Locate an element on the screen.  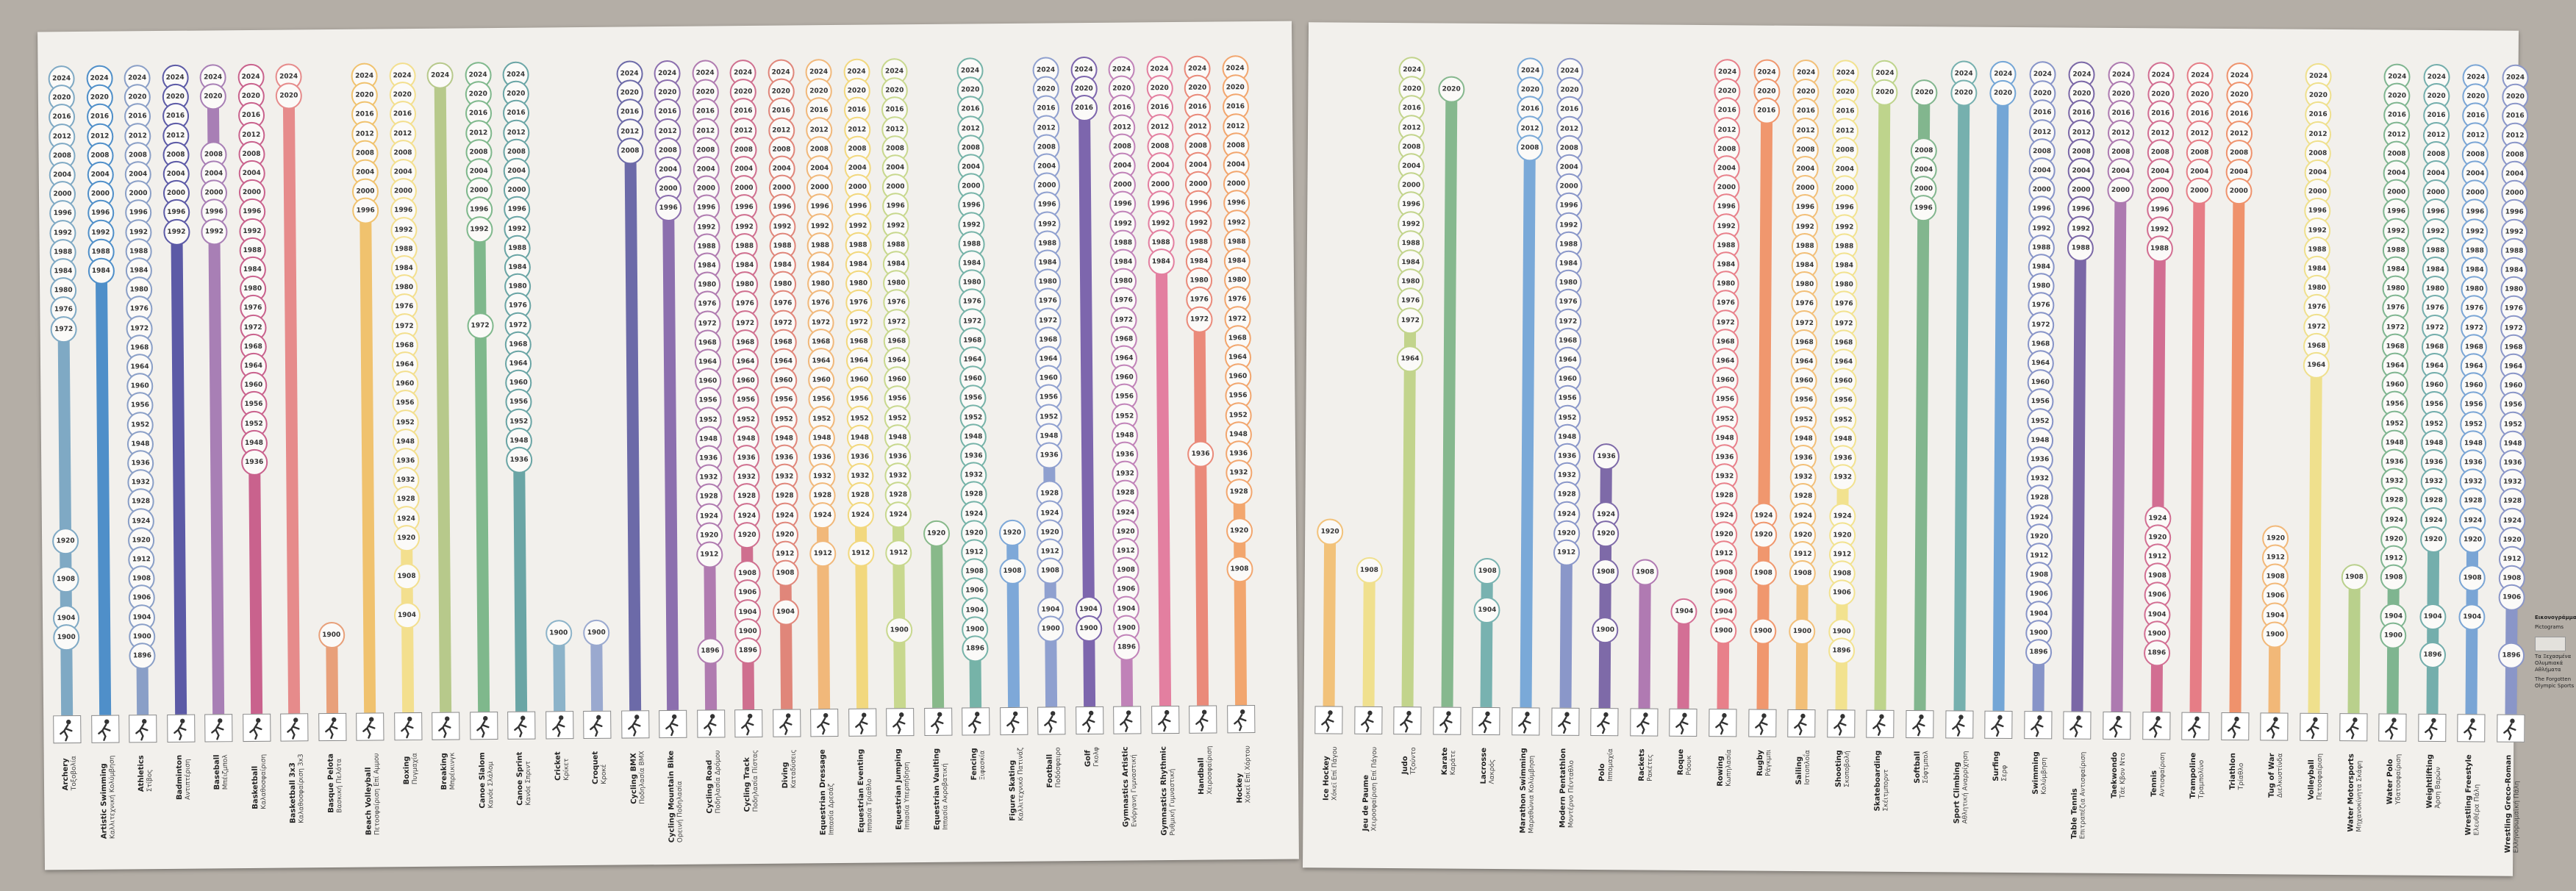
sport-name: Softball is located at coordinates (1918, 767).